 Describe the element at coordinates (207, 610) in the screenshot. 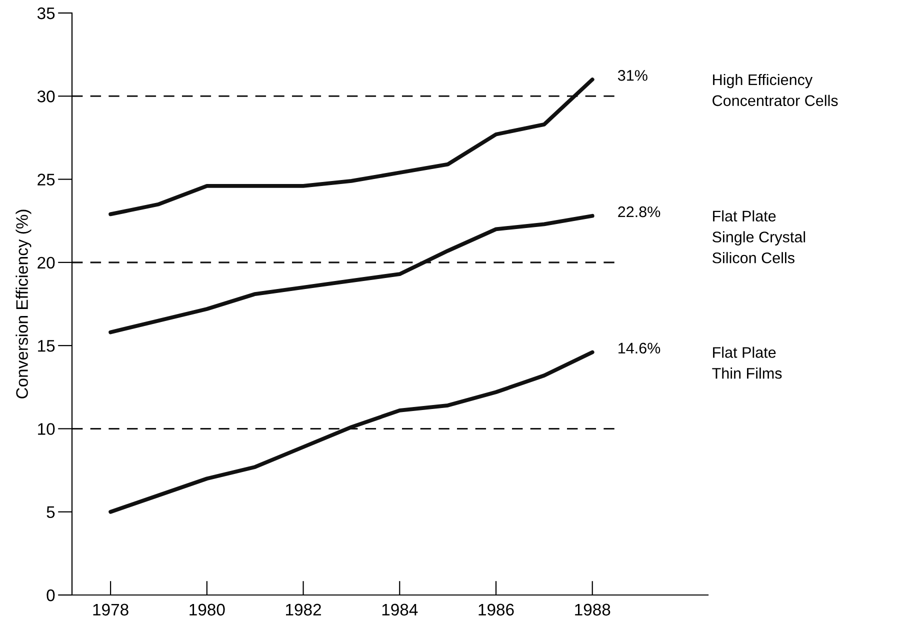

I see `x-tick-label: 1980` at that location.